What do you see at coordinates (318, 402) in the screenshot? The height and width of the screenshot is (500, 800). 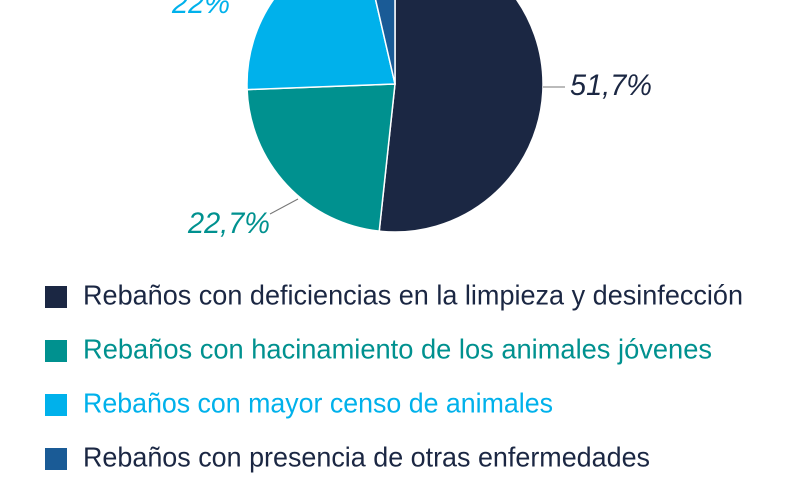 I see `legend-label: Rebaños con mayor censo de animales` at bounding box center [318, 402].